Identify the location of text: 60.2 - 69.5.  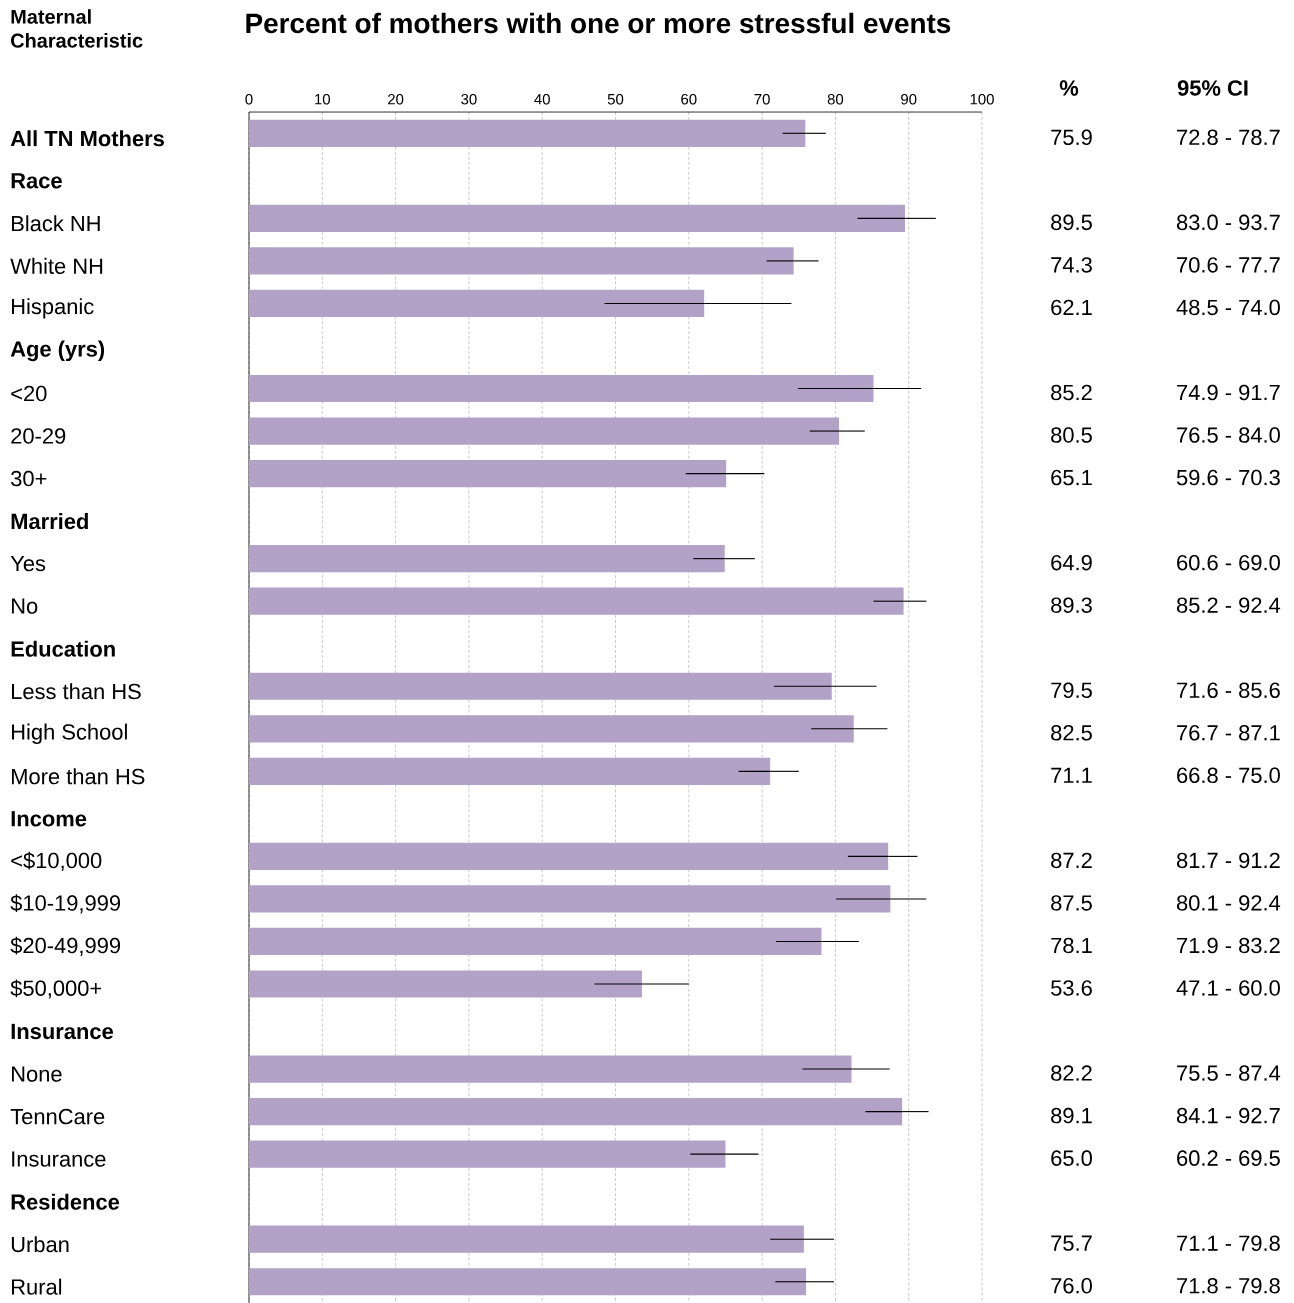
(1228, 1158).